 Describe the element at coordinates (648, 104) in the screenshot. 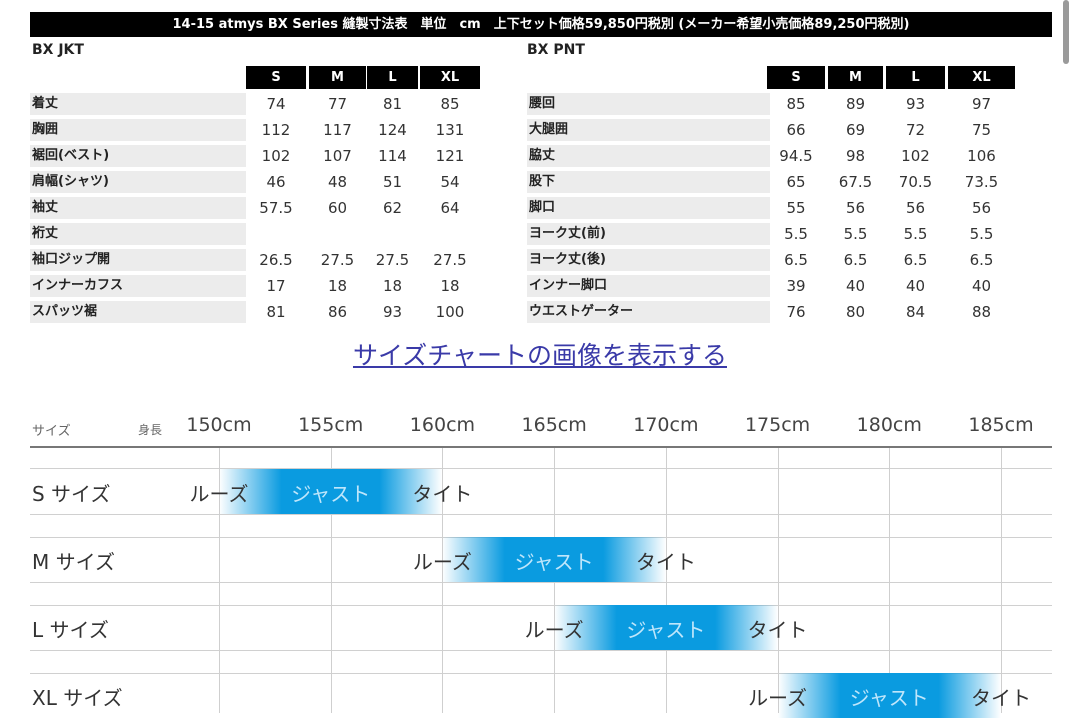

I see `row-label: 腰回` at that location.